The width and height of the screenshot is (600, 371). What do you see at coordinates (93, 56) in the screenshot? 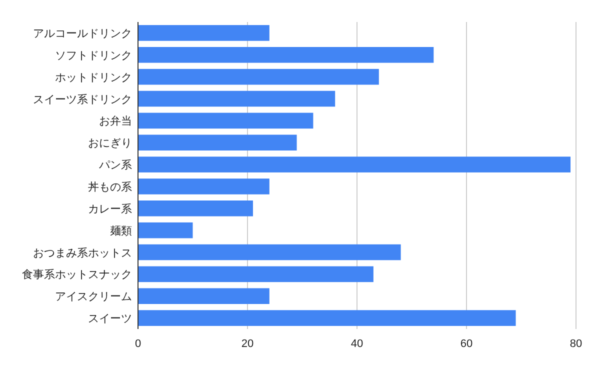
I see `y-tick-label: ソフトドリンク` at bounding box center [93, 56].